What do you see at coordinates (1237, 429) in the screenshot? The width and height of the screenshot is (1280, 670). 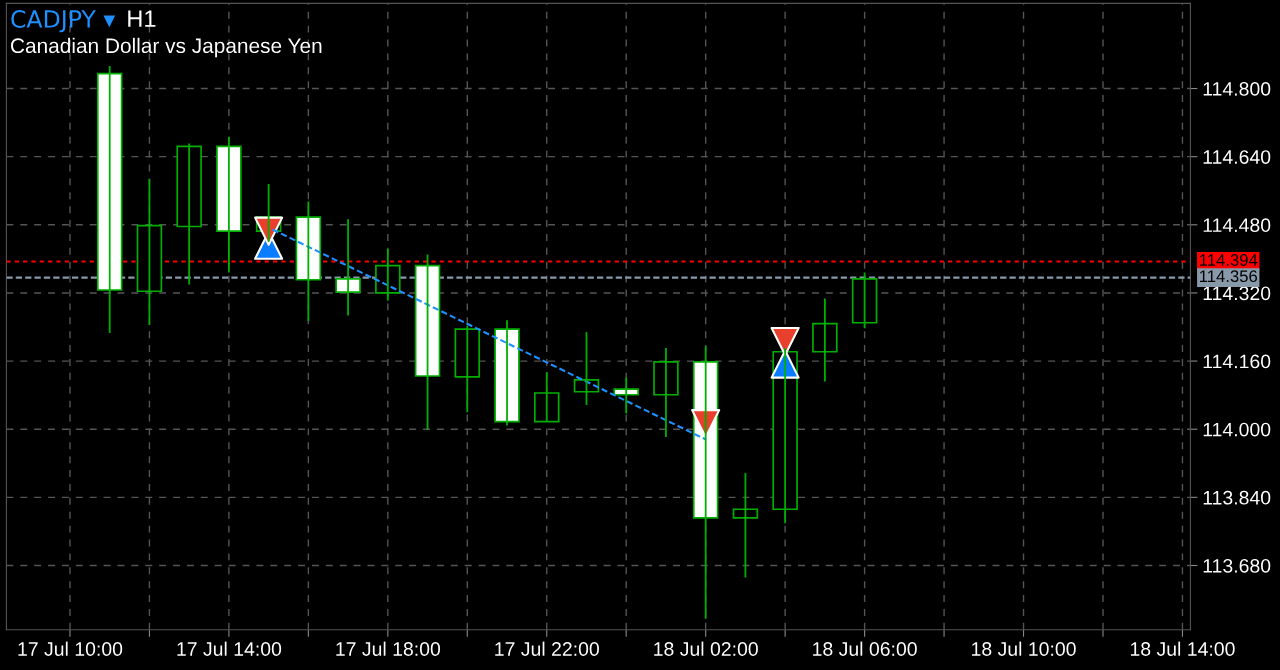 I see `y-tick-label: 114.000` at bounding box center [1237, 429].